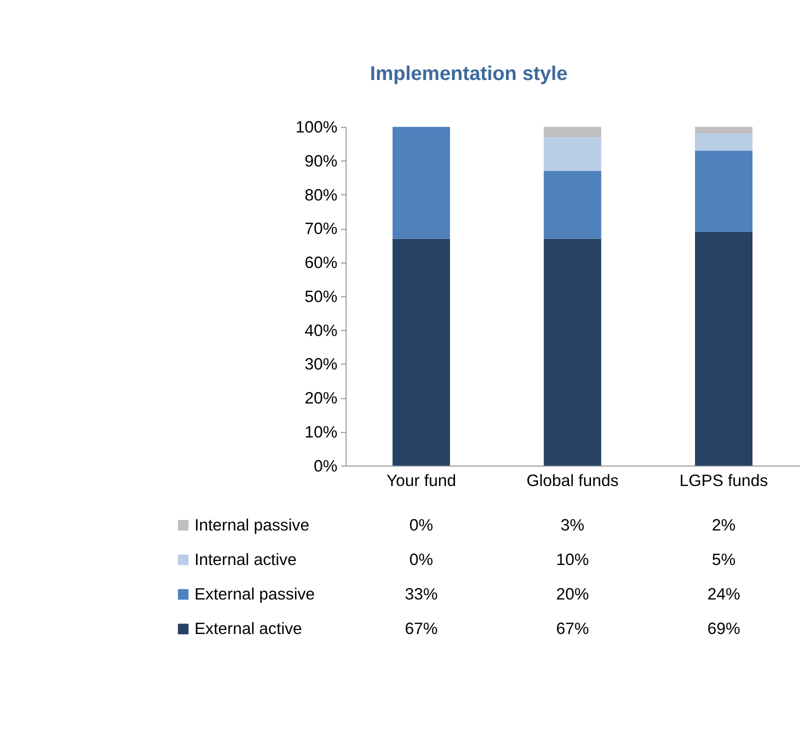  What do you see at coordinates (252, 525) in the screenshot?
I see `legend-label: Internal passive` at bounding box center [252, 525].